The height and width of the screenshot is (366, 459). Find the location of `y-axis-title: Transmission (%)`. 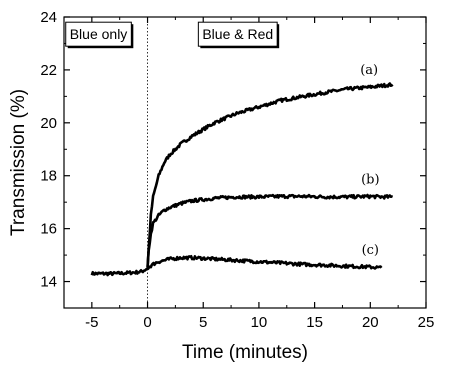

y-axis-title: Transmission (%) is located at coordinates (18, 162).